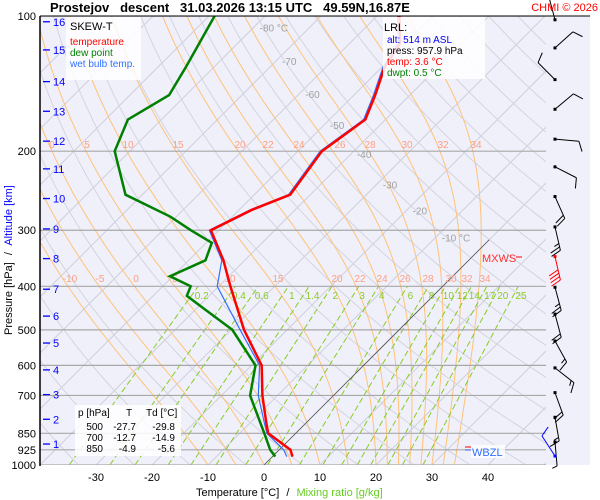  What do you see at coordinates (27, 366) in the screenshot?
I see `pressure-tick-label: 600` at bounding box center [27, 366].